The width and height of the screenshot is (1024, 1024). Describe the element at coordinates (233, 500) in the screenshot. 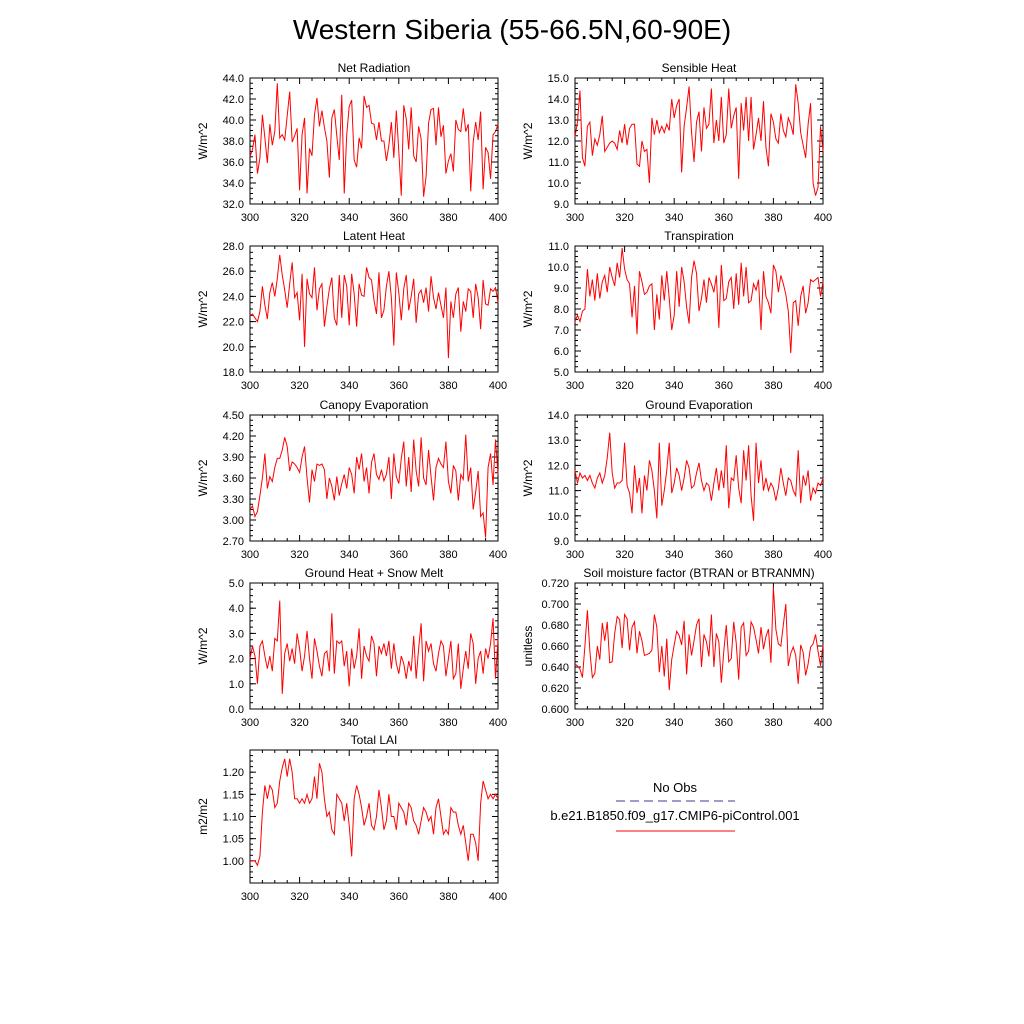

I see `y-tick-label: 3.30` at that location.